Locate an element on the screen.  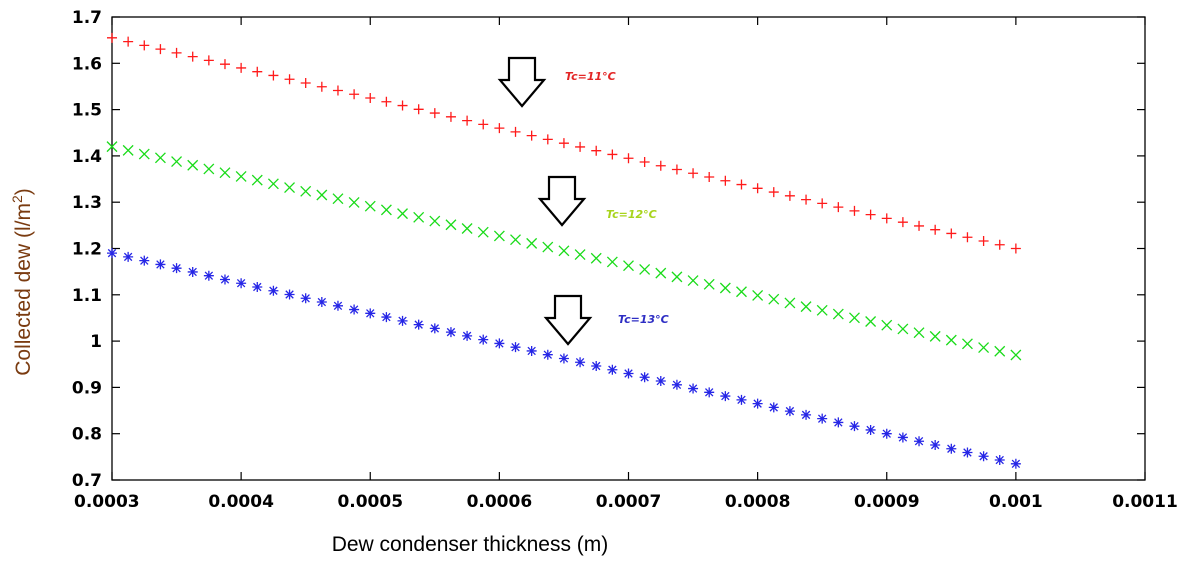
y-tick-label: 1.1 is located at coordinates (87, 296).